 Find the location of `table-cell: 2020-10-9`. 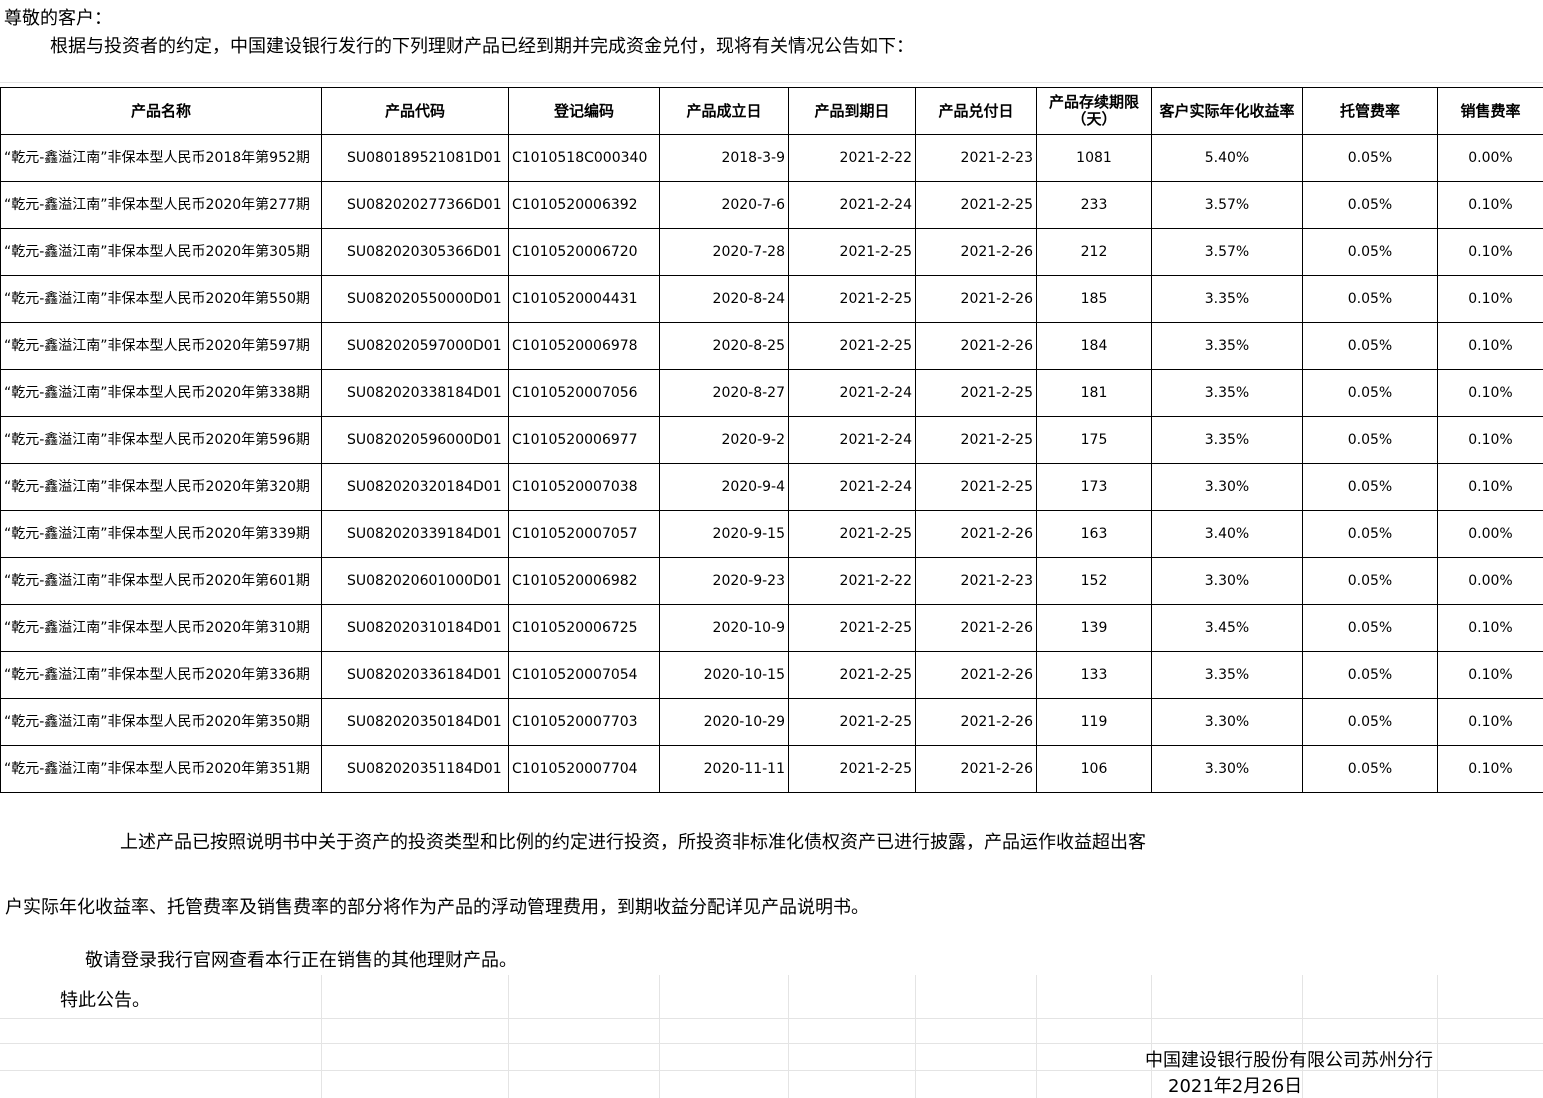

table-cell: 2020-10-9 is located at coordinates (724, 628).